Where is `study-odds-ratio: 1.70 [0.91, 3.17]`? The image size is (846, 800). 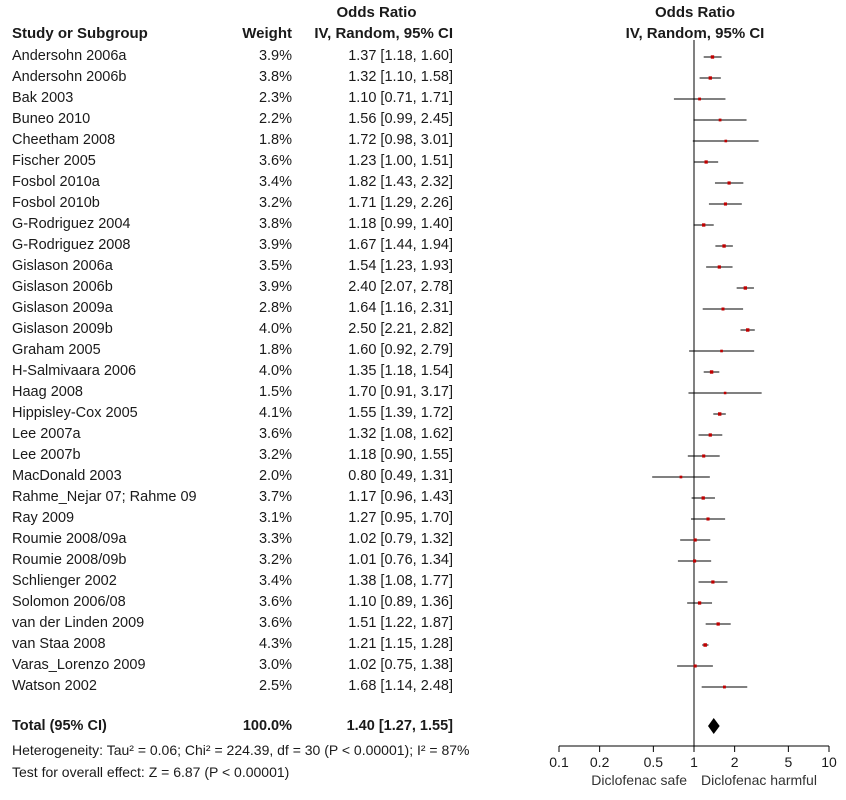 study-odds-ratio: 1.70 [0.91, 3.17] is located at coordinates (400, 392).